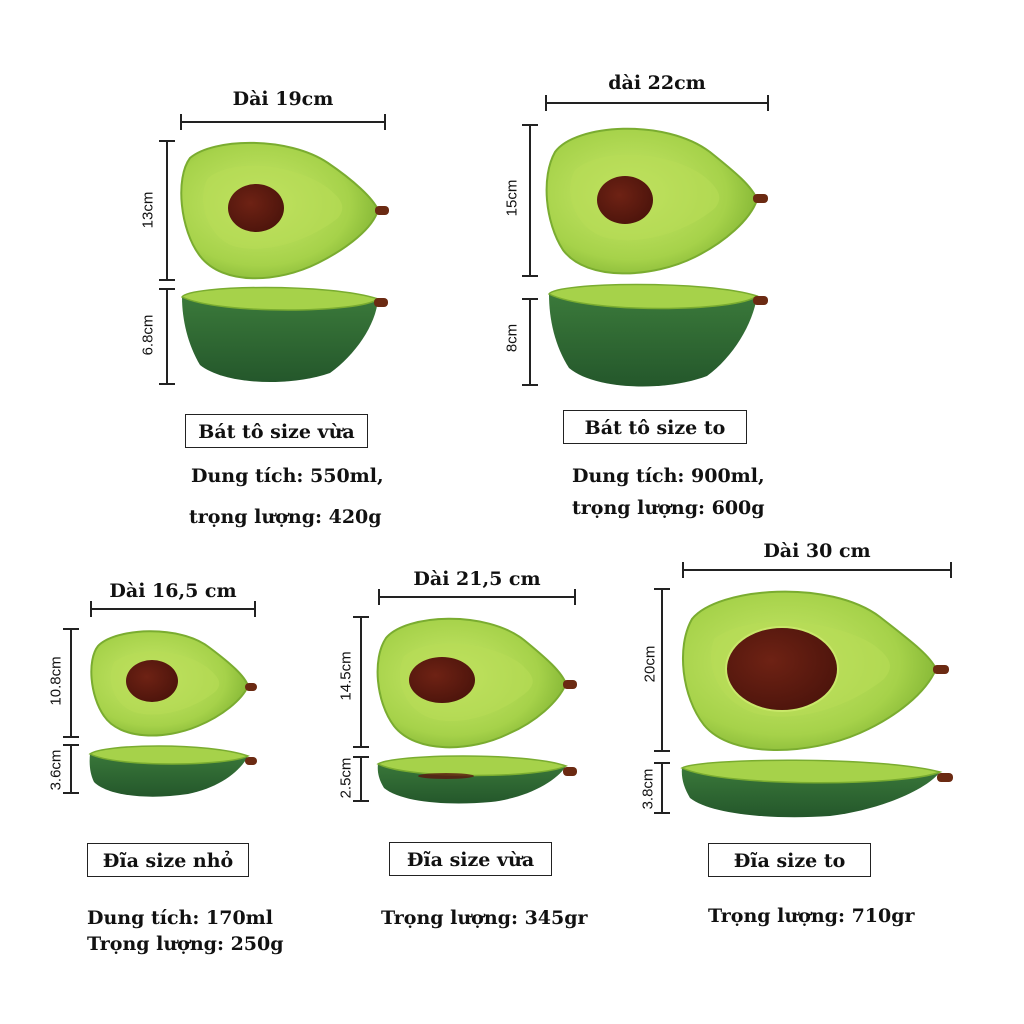  I want to click on length-label: Dài 21,5 cm, so click(477, 579).